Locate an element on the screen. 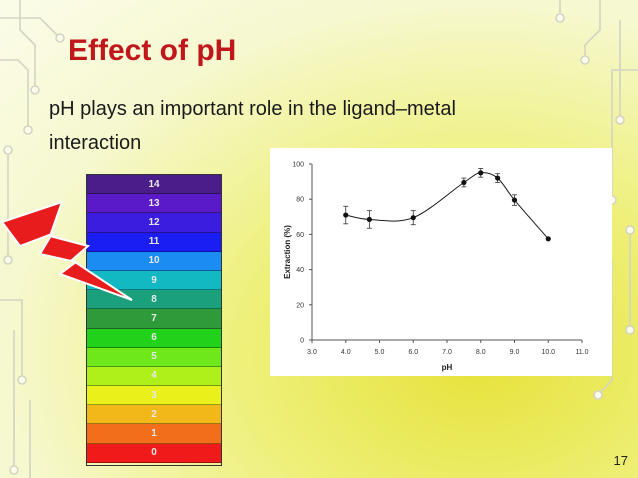  y-tick-label: 40 is located at coordinates (300, 270).